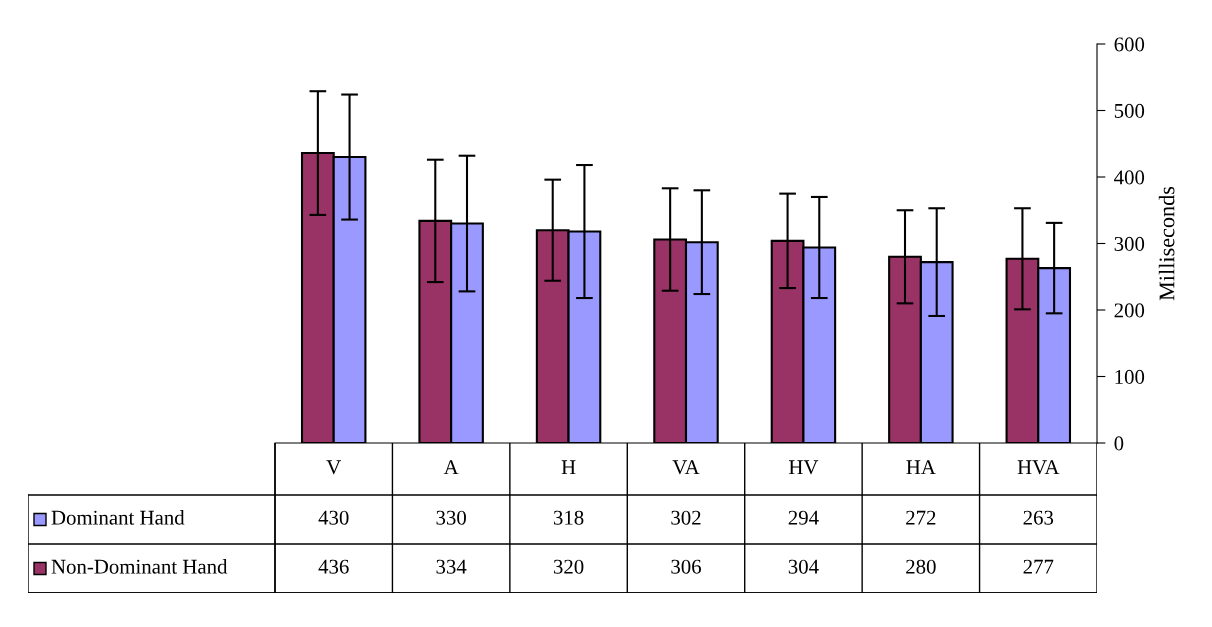  What do you see at coordinates (686, 517) in the screenshot?
I see `data-label: 302` at bounding box center [686, 517].